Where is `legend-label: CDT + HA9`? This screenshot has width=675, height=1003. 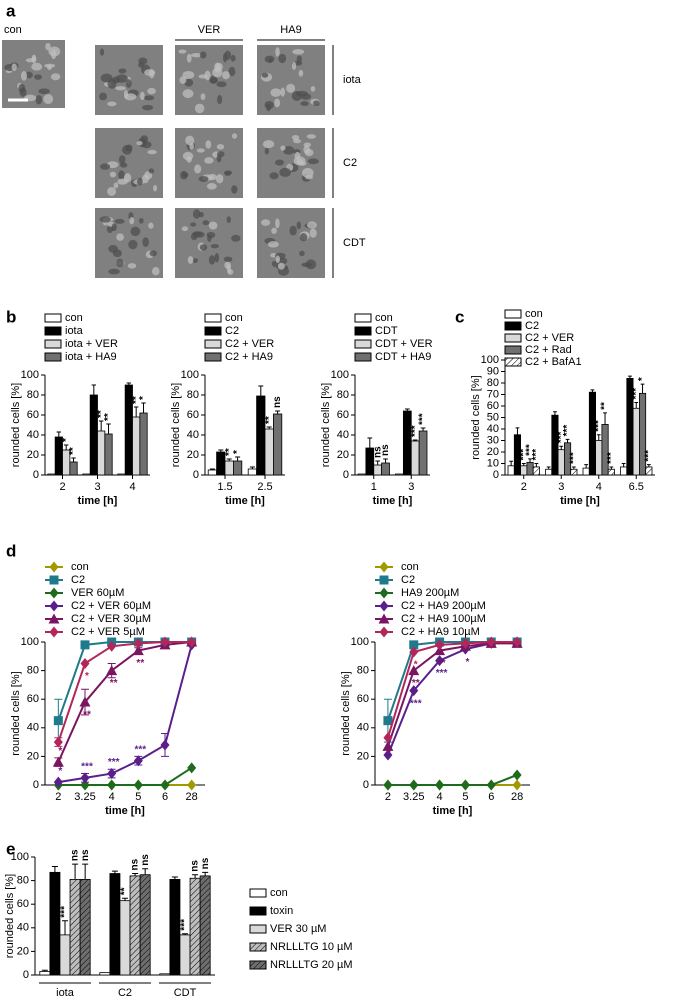 legend-label: CDT + HA9 is located at coordinates (403, 357).